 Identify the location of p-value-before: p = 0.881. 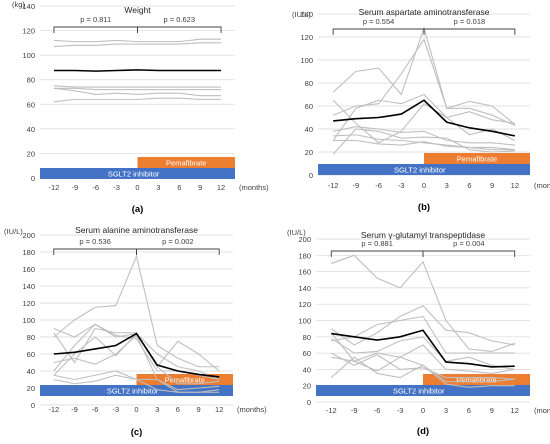
(377, 243).